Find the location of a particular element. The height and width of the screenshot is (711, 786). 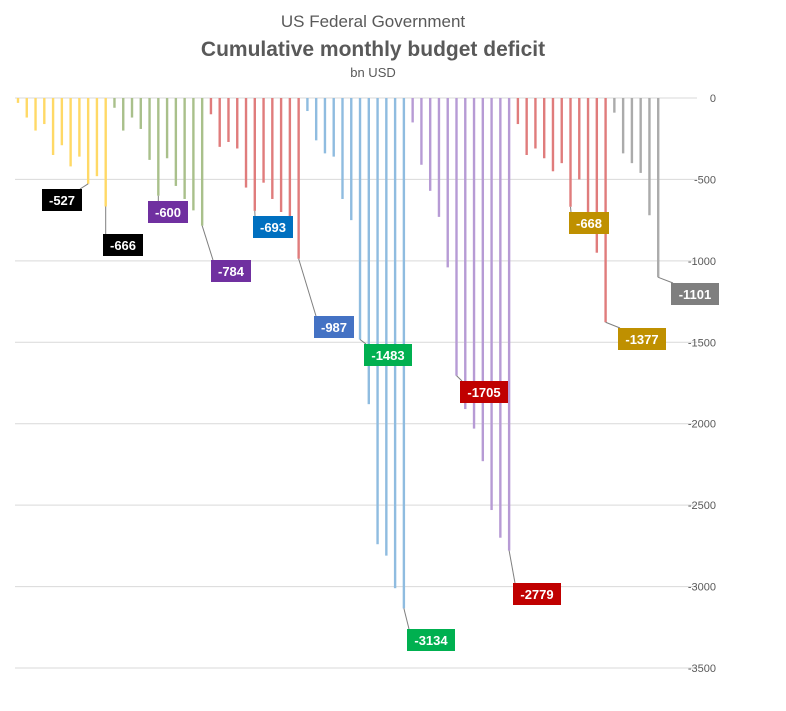

callout-label: -987 is located at coordinates (334, 327).